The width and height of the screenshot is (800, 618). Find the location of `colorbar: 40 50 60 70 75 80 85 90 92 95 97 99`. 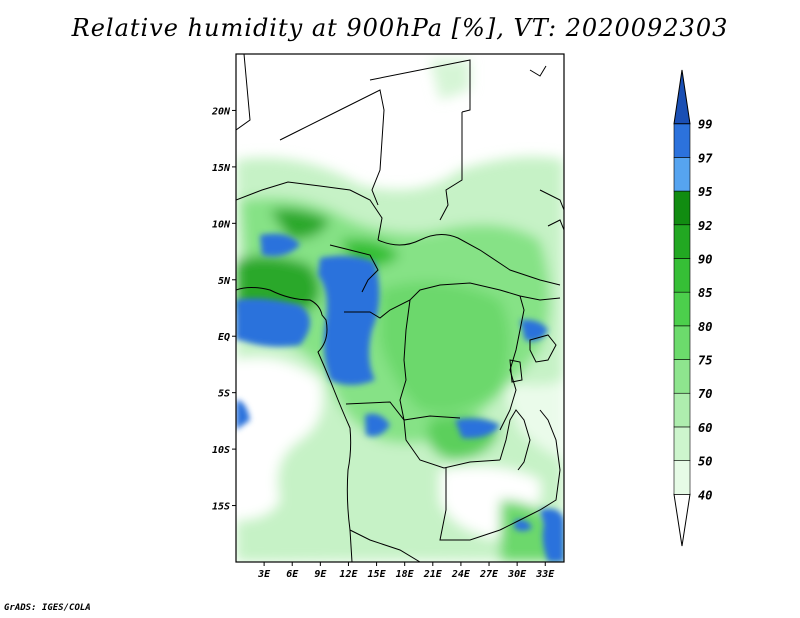

colorbar: 40 50 60 70 75 80 85 90 92 95 97 99 is located at coordinates (693, 308).